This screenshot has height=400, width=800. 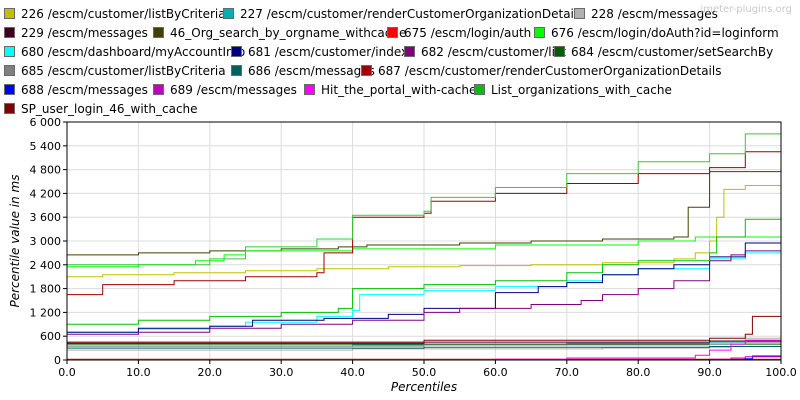 What do you see at coordinates (665, 32) in the screenshot?
I see `legend-label: 676 /escm/login/doAuth?id=loginform` at bounding box center [665, 32].